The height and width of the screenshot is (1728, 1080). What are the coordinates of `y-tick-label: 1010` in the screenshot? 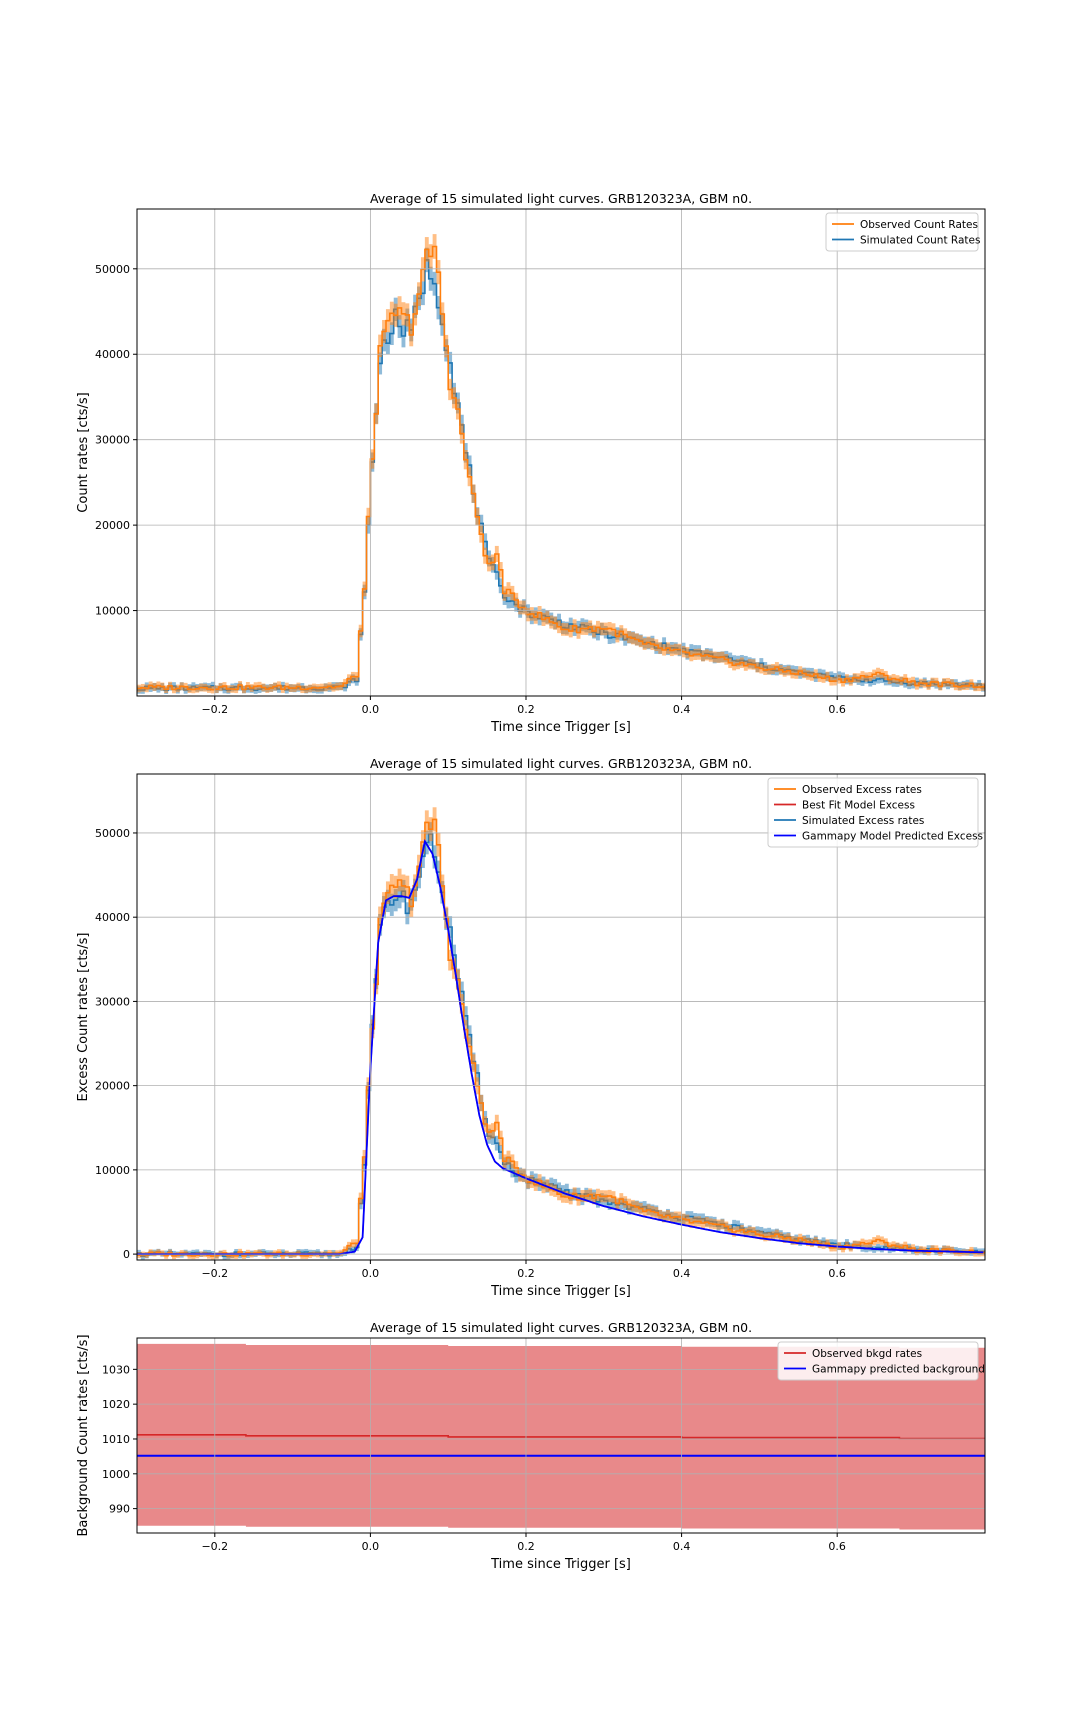 It's located at (116, 1439).